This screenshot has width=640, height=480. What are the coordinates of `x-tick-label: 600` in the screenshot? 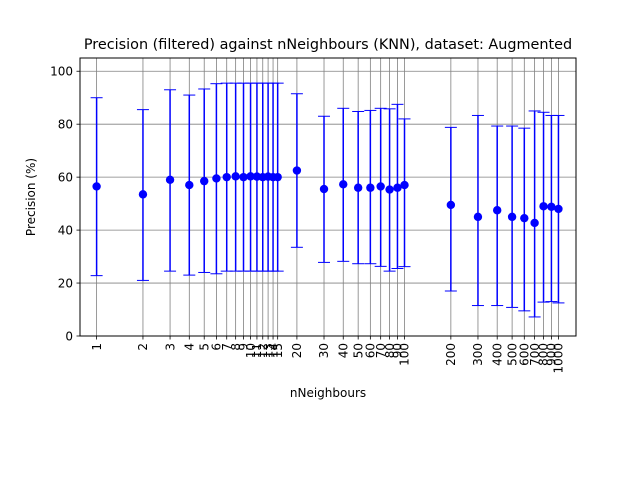 It's located at (525, 354).